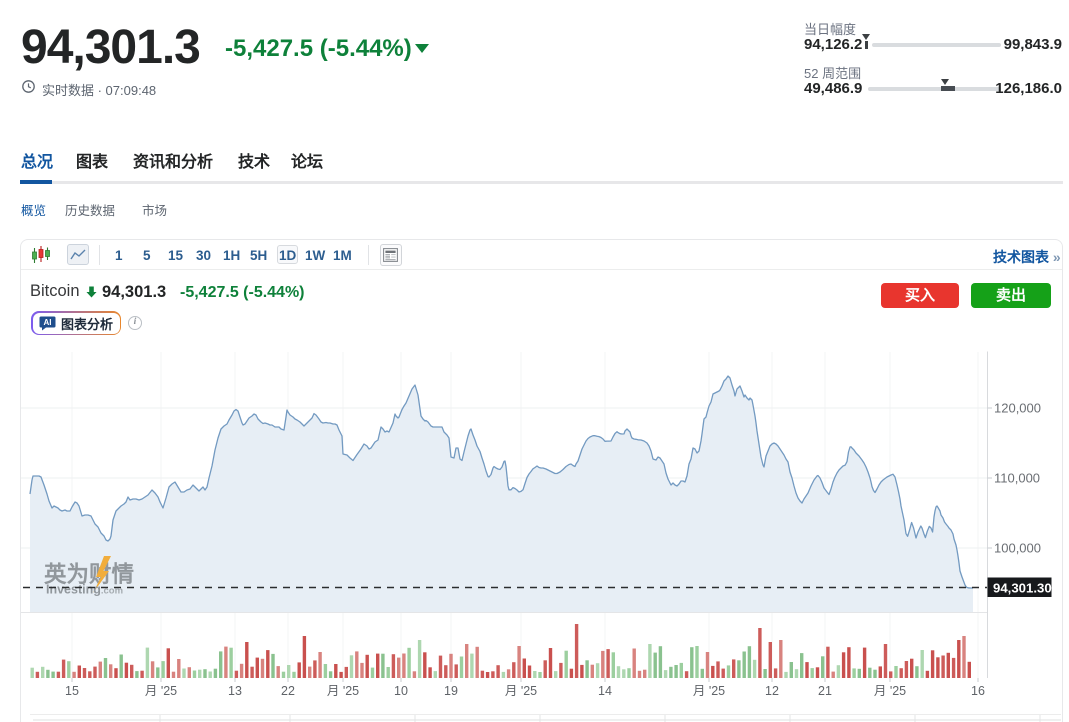 The image size is (1069, 722). I want to click on svg-text: 16, so click(978, 691).